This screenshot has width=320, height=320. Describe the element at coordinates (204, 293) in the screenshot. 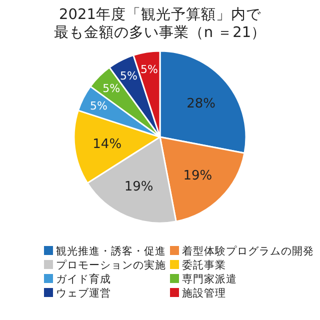

I see `legend-label: 施設管理` at that location.